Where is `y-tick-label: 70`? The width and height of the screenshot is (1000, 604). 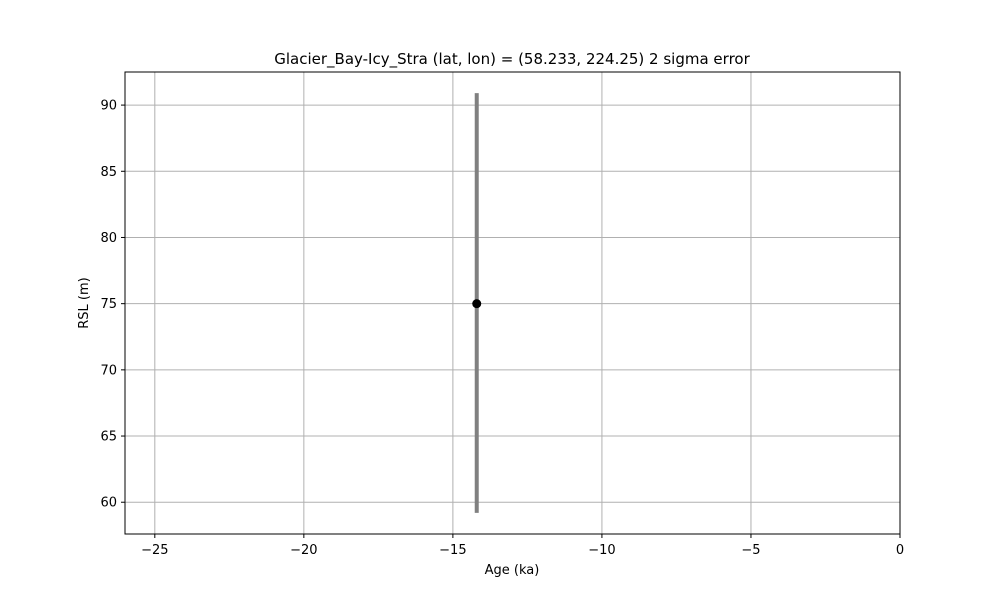
y-tick-label: 70 is located at coordinates (108, 370).